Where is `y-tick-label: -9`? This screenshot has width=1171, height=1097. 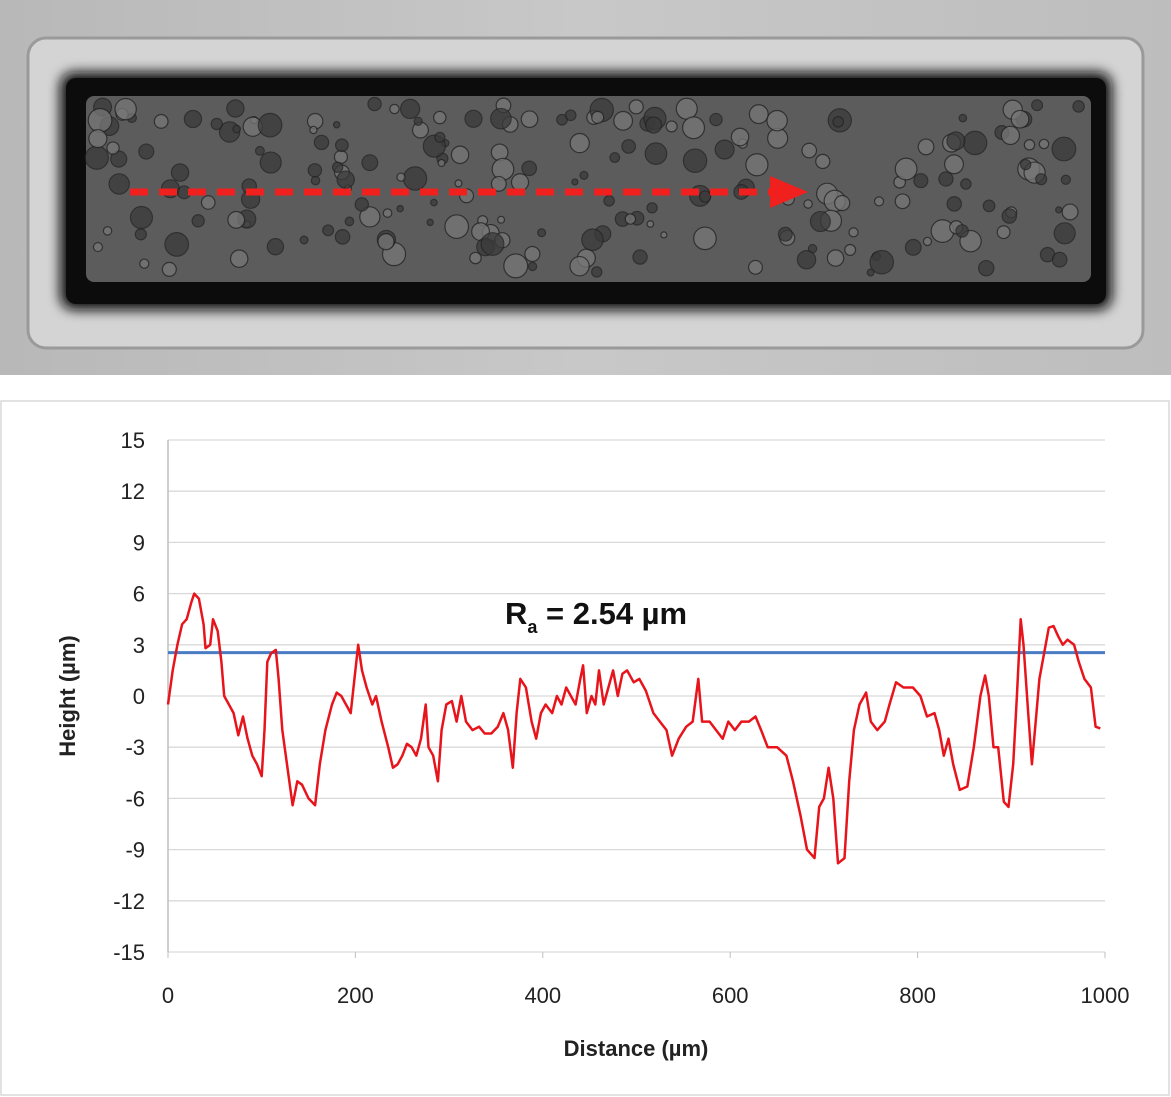
y-tick-label: -9 is located at coordinates (135, 850).